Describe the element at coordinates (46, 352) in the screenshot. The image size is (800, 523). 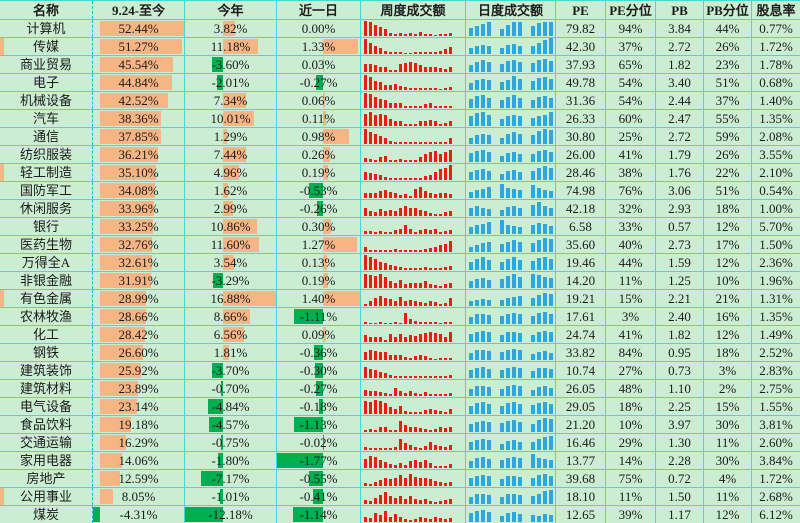
I see `cell-name: 钢铁` at that location.